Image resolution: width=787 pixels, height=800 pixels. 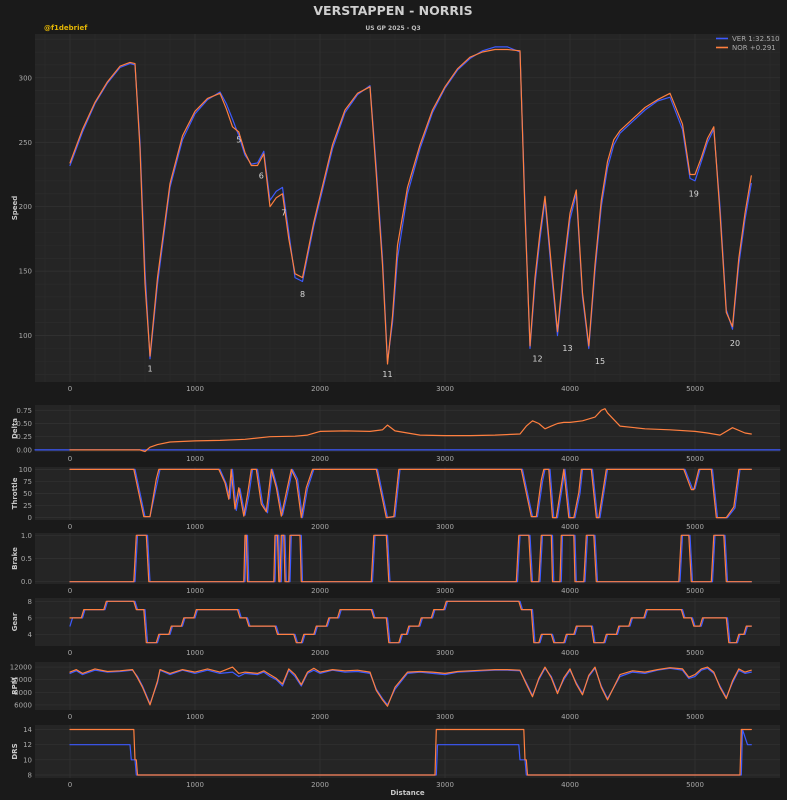 I want to click on throttle-series-nor, so click(x=410, y=493).